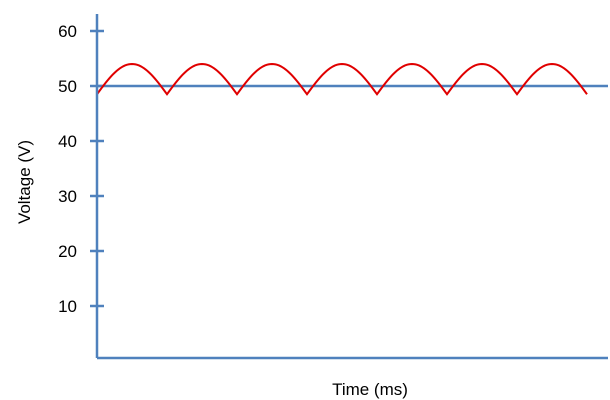 This screenshot has height=400, width=610. I want to click on y-tick-label: 30, so click(67, 196).